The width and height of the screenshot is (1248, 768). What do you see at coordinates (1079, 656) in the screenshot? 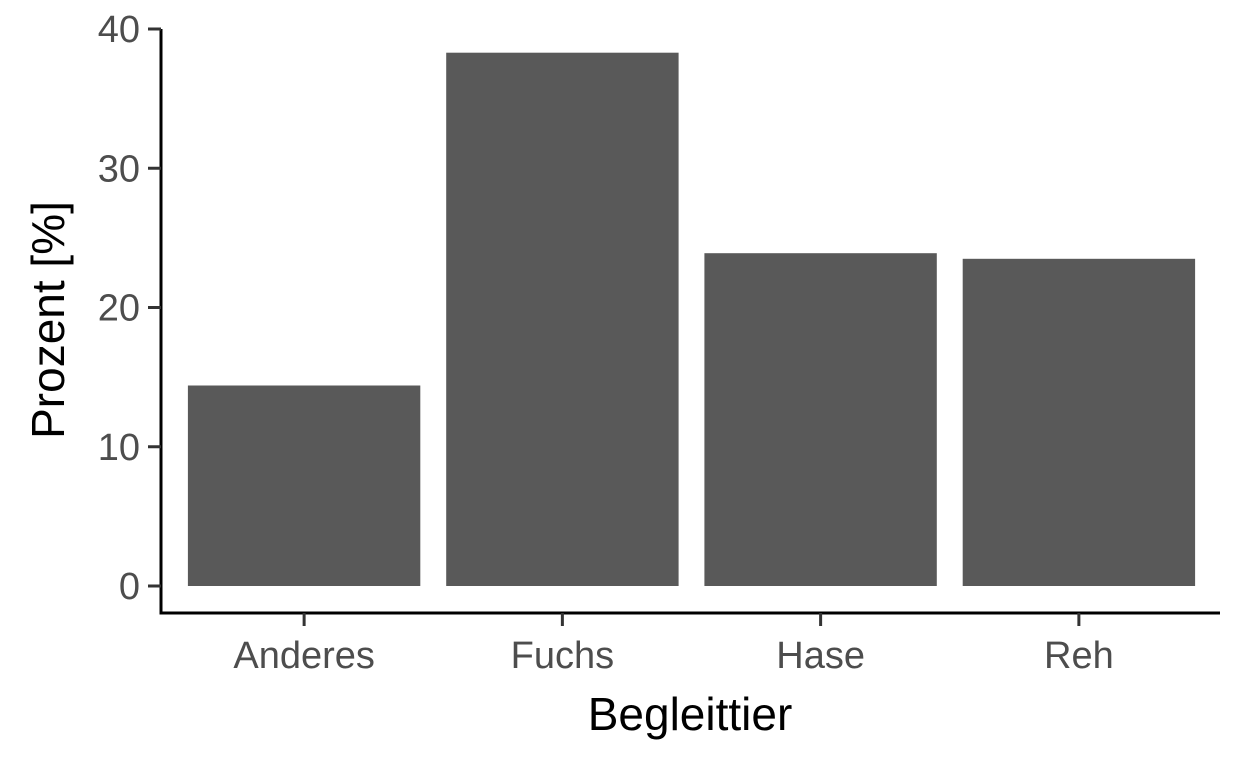
I see `x-tick-label-reh: Reh` at bounding box center [1079, 656].